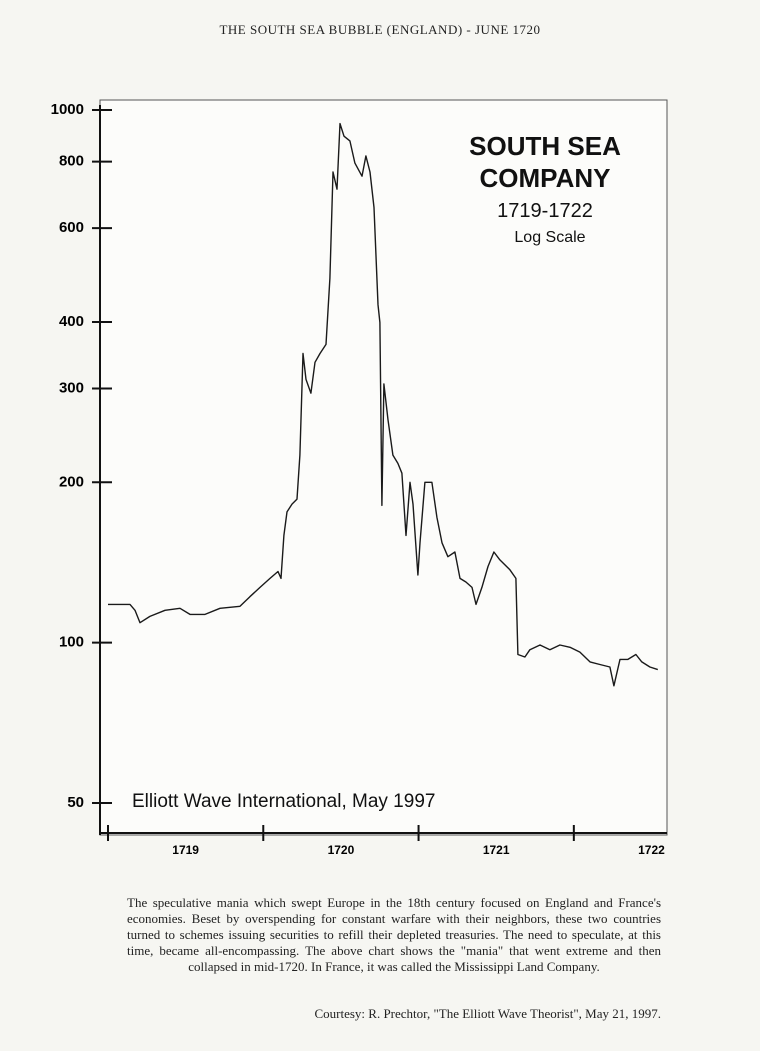 This screenshot has width=760, height=1051. Describe the element at coordinates (545, 211) in the screenshot. I see `chart-subtitle: 1719-1722` at that location.